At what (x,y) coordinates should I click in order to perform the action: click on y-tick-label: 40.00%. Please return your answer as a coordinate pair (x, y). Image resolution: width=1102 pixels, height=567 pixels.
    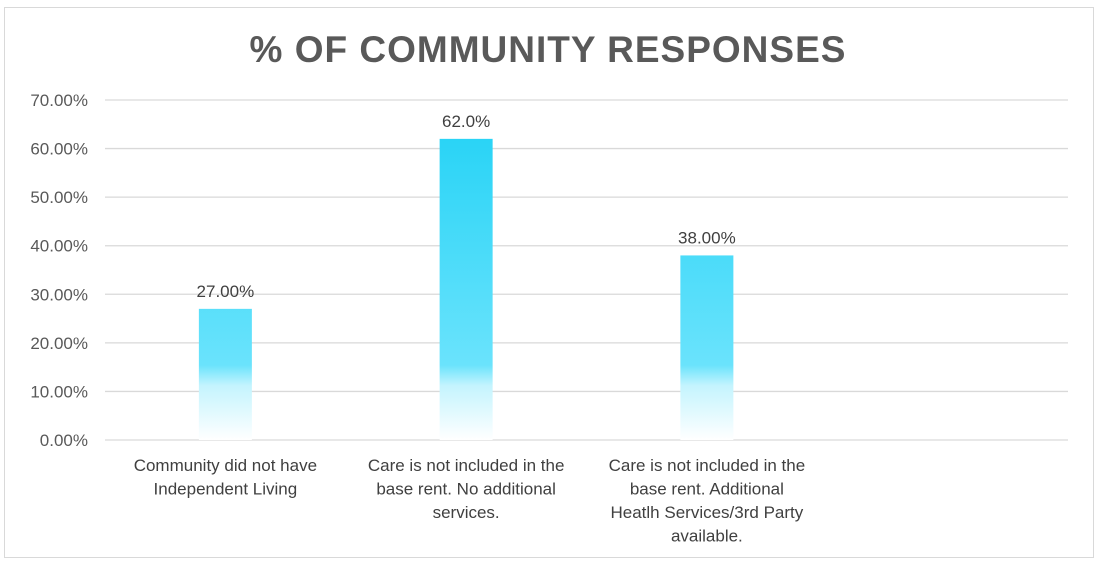
    Looking at the image, I should click on (59, 246).